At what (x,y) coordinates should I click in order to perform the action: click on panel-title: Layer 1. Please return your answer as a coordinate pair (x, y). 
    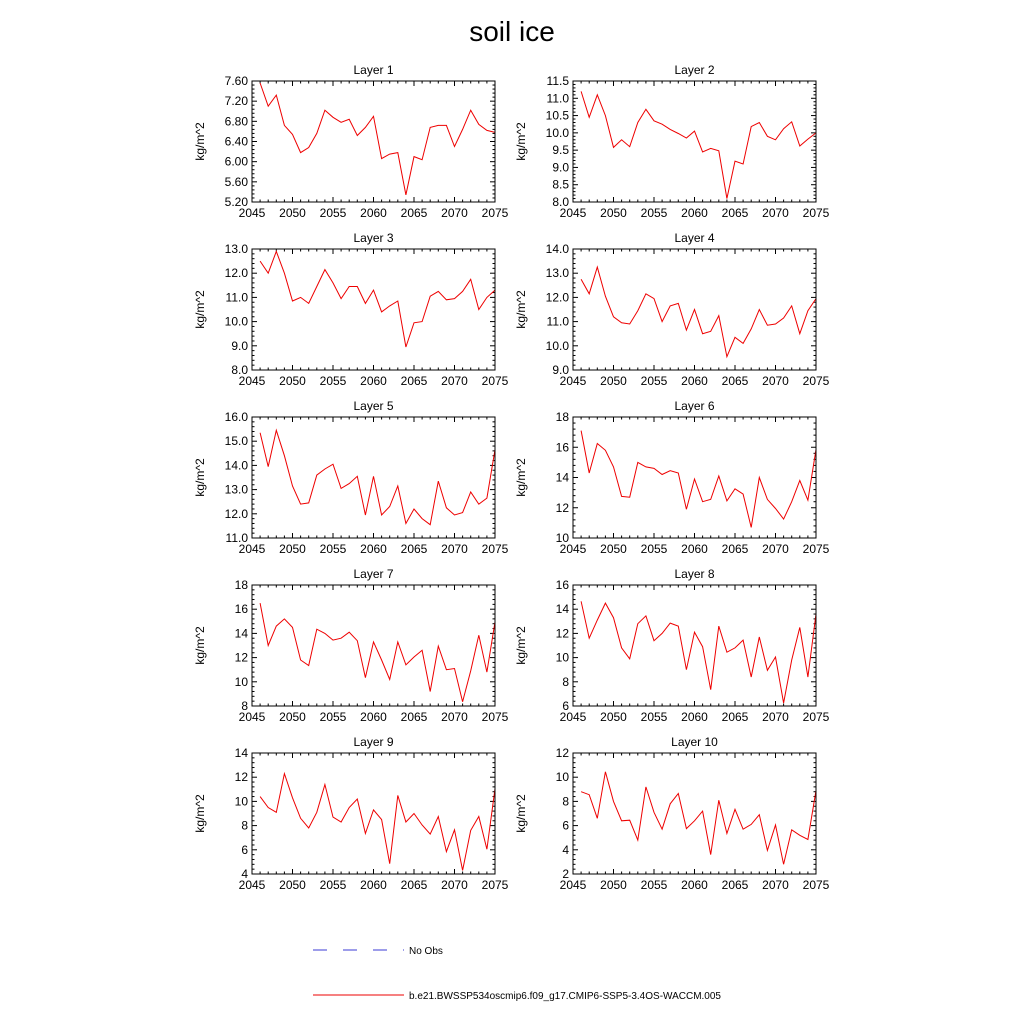
    Looking at the image, I should click on (373, 70).